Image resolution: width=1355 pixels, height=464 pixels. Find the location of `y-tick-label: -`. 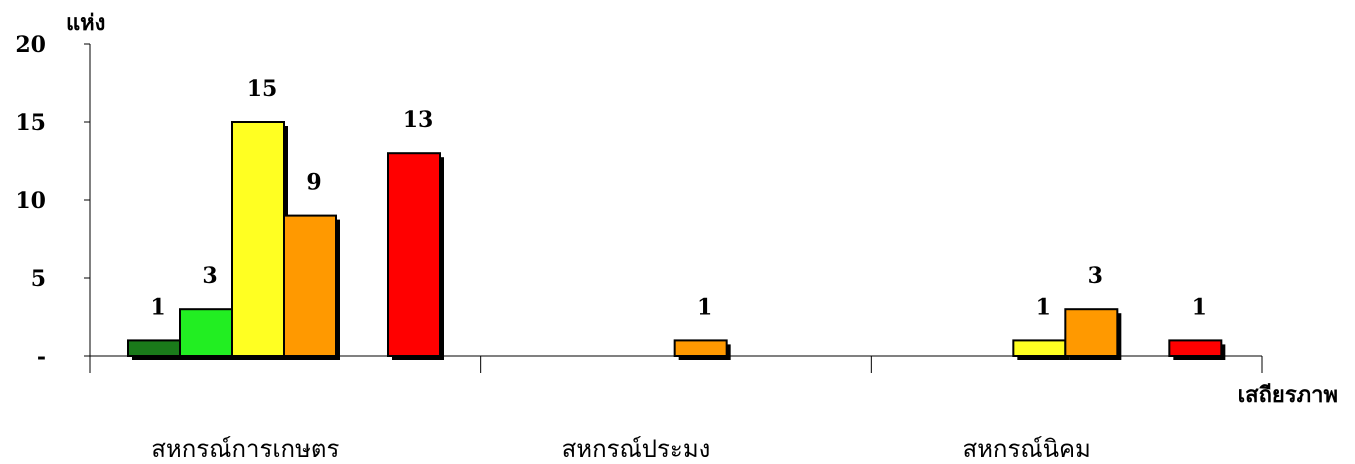

y-tick-label: - is located at coordinates (41, 357).